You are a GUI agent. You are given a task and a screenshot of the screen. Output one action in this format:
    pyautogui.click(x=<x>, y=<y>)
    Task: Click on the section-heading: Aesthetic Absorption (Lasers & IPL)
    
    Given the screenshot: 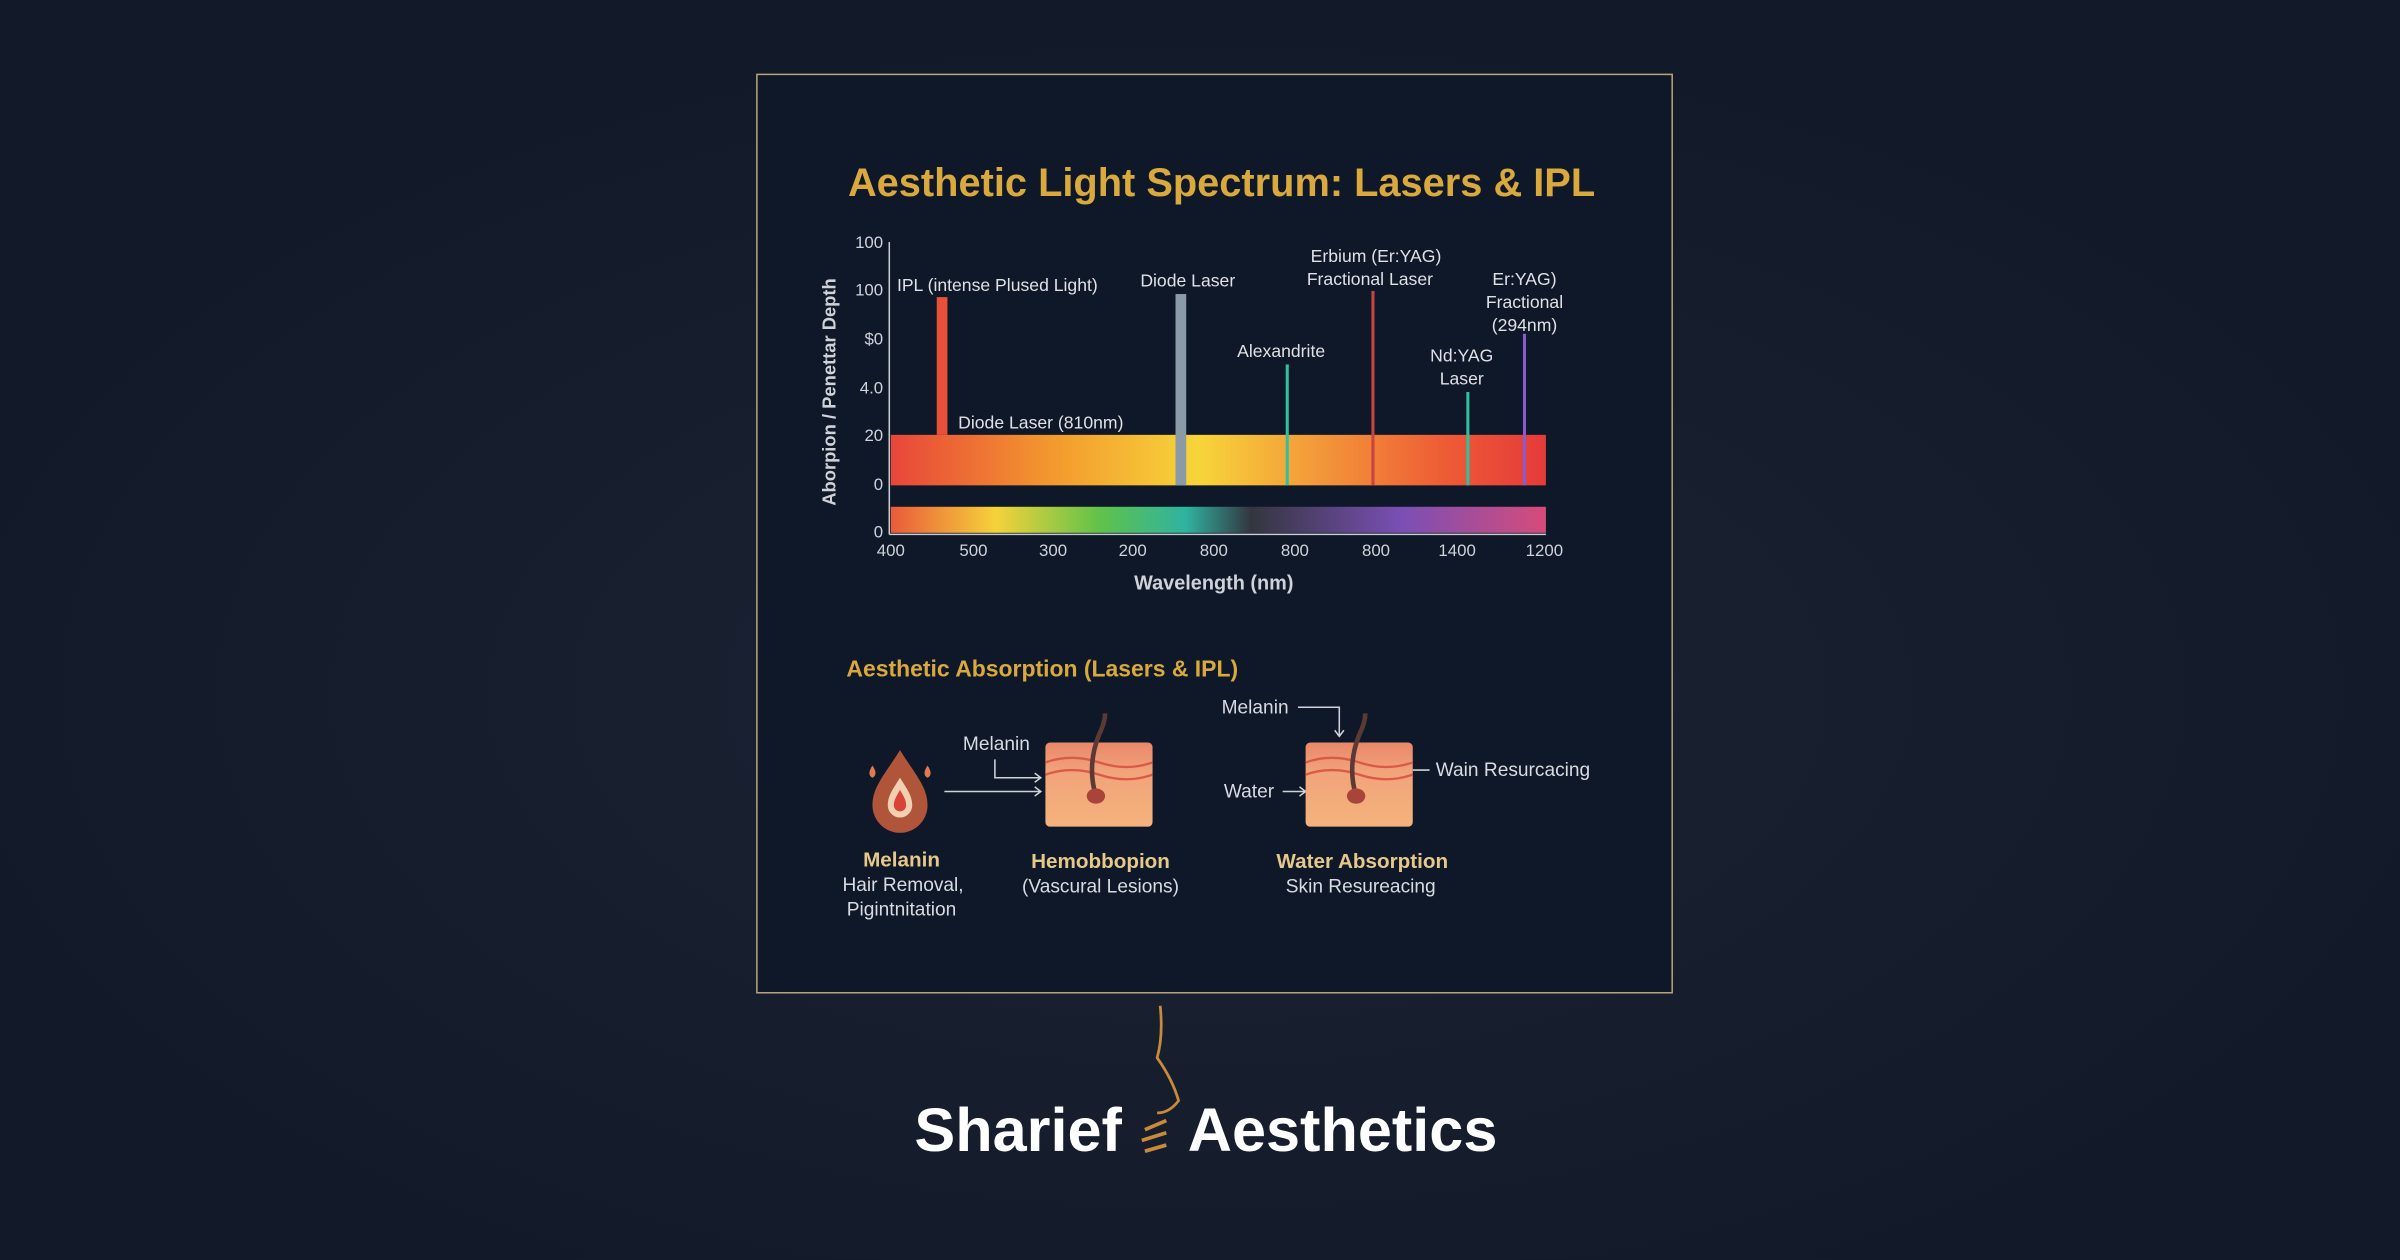 What is the action you would take?
    pyautogui.click(x=1042, y=669)
    